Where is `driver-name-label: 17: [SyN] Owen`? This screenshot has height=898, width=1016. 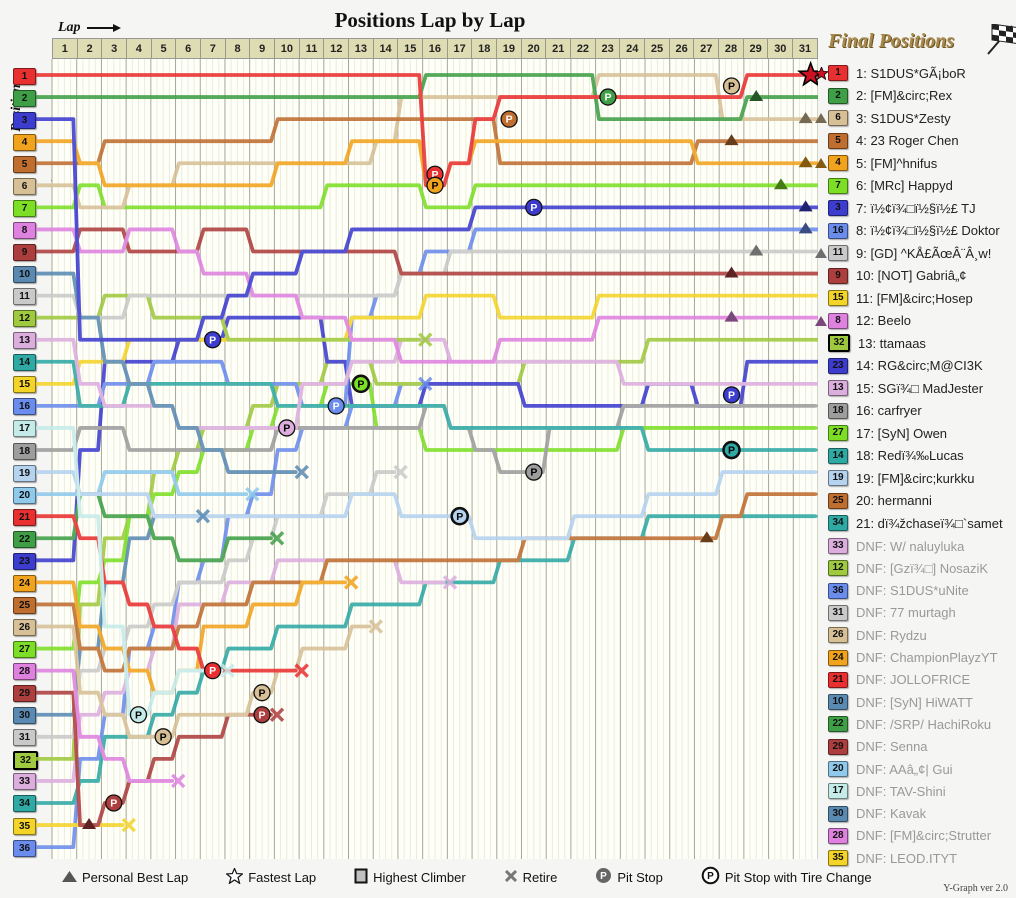 driver-name-label: 17: [SyN] Owen is located at coordinates (902, 433).